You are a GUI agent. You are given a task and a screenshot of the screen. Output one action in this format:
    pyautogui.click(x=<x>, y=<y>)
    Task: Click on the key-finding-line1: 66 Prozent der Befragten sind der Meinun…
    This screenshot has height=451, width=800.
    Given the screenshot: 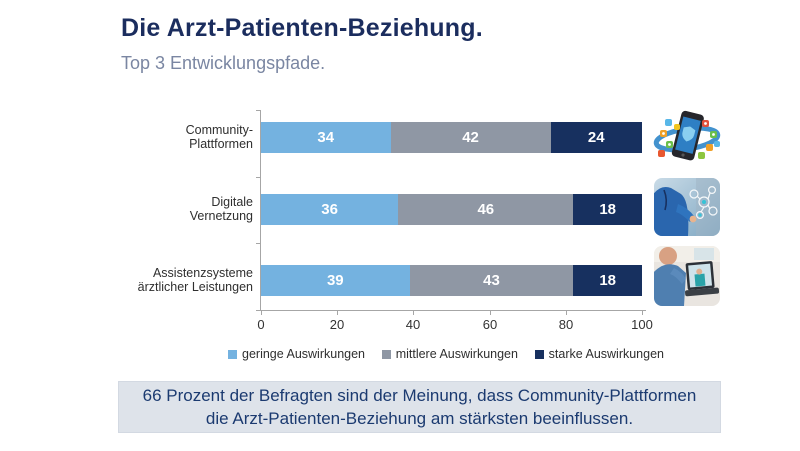 What is the action you would take?
    pyautogui.click(x=419, y=395)
    